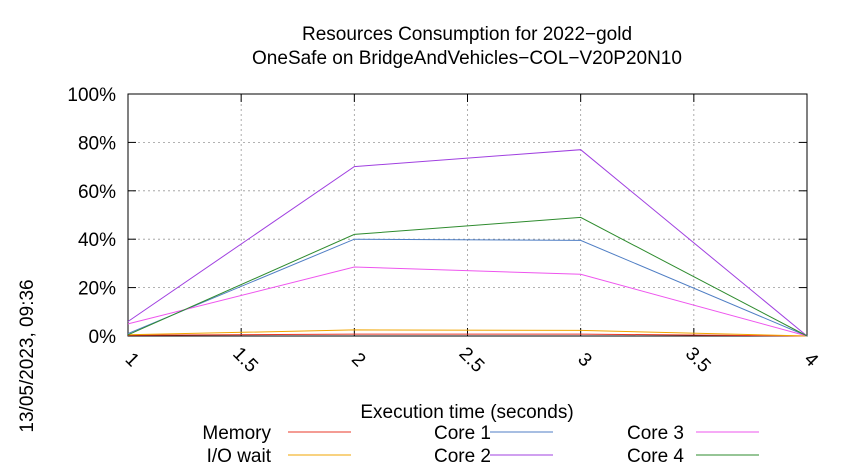  Describe the element at coordinates (584, 360) in the screenshot. I see `x-tick-label: 3` at that location.